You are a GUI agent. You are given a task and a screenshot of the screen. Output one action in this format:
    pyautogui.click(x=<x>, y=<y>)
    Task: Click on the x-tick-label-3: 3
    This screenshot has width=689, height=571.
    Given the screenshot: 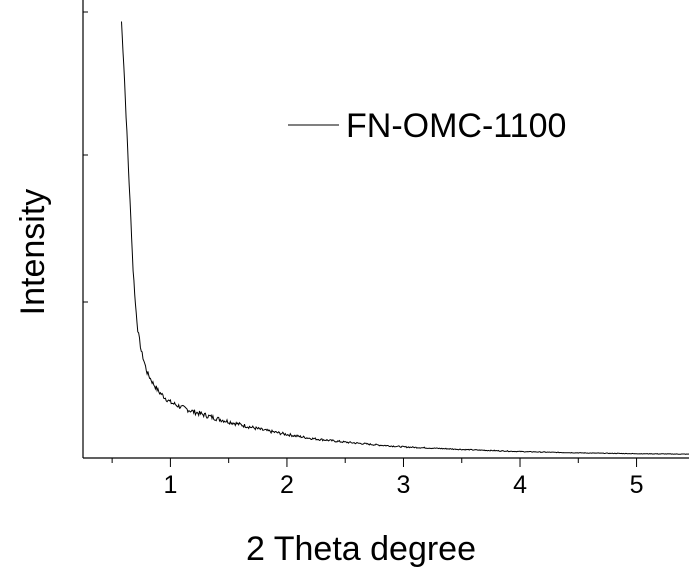 What is the action you would take?
    pyautogui.click(x=404, y=485)
    